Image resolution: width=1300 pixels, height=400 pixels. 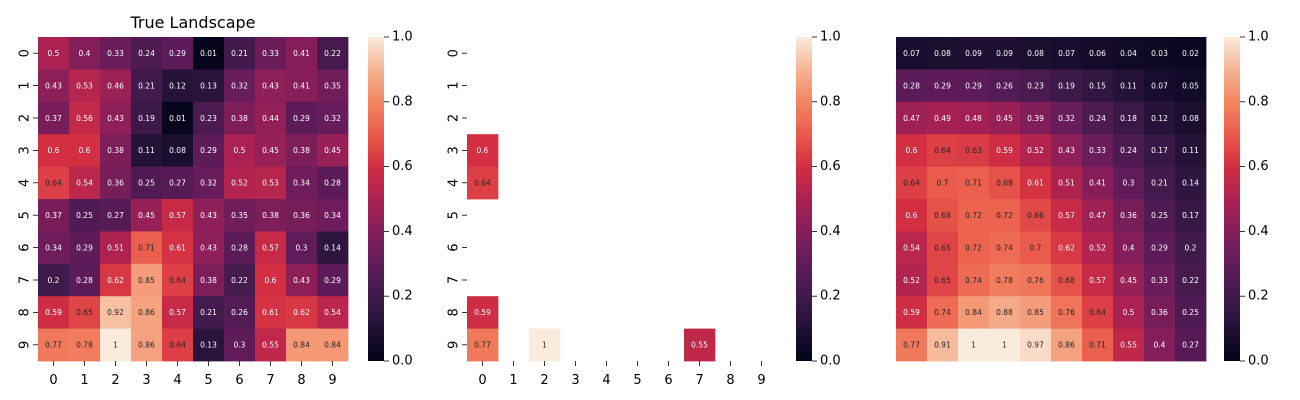 What do you see at coordinates (146, 118) in the screenshot?
I see `cell-value-label: 0.19` at bounding box center [146, 118].